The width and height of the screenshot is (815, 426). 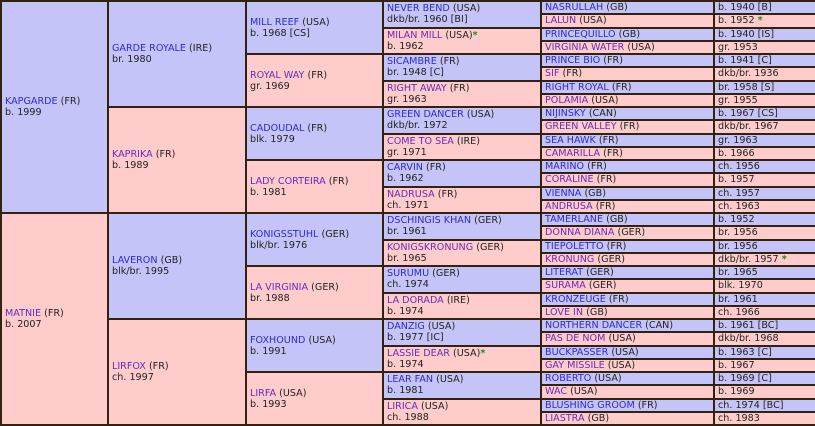 I want to click on horse-name-link: POLAMIA, so click(x=567, y=100).